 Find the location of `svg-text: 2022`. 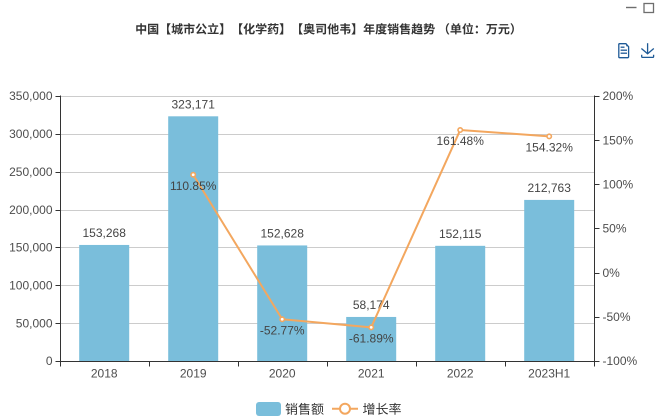

svg-text: 2022 is located at coordinates (460, 374).